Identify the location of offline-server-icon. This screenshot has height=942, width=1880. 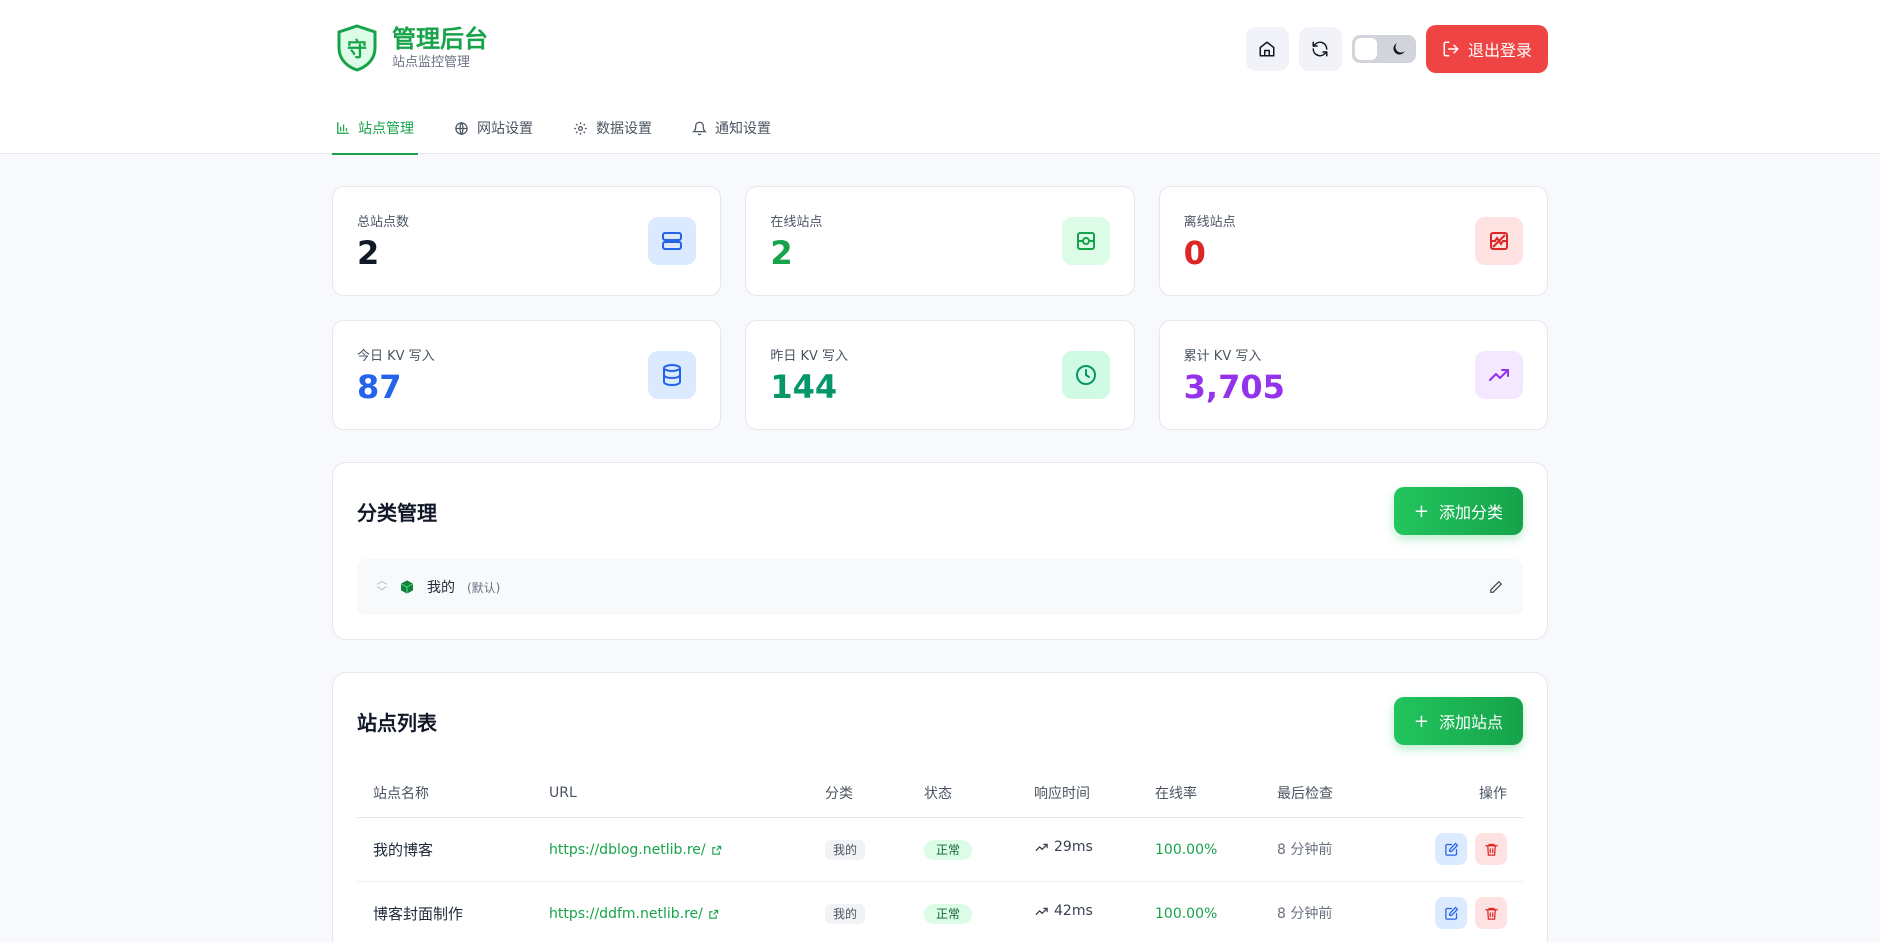
(1499, 241).